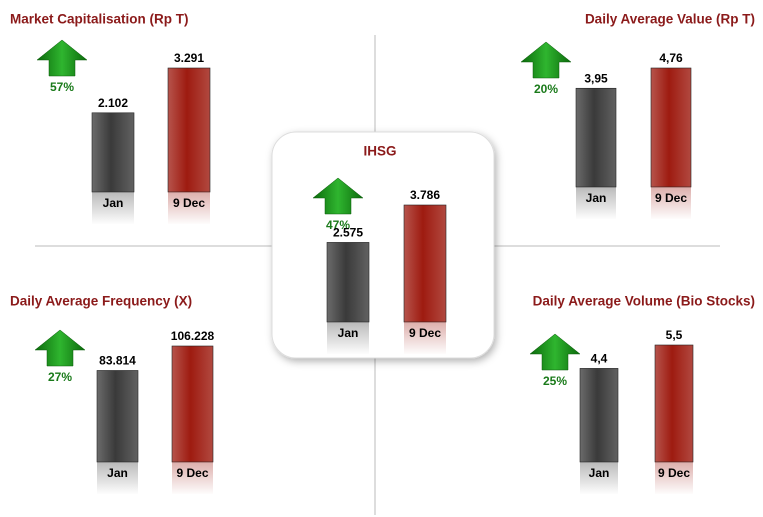  I want to click on change-label: 27%, so click(60, 377).